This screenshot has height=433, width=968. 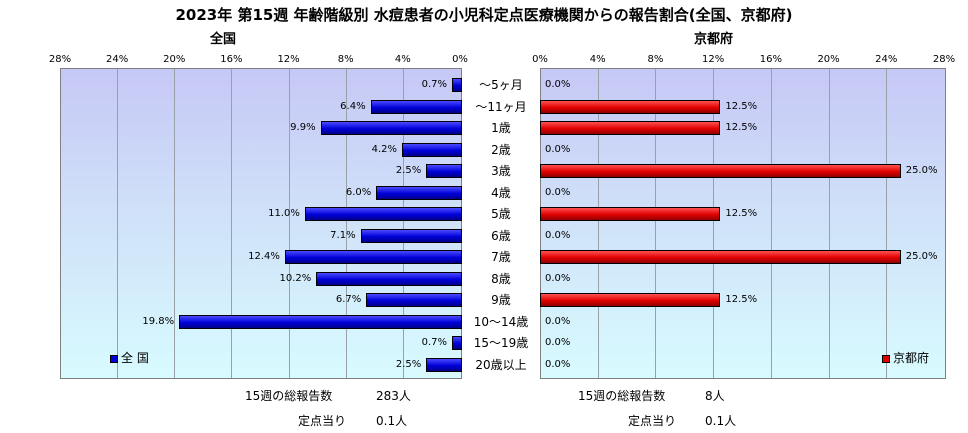 I want to click on footer-left-per-value: 0.1人, so click(x=392, y=421).